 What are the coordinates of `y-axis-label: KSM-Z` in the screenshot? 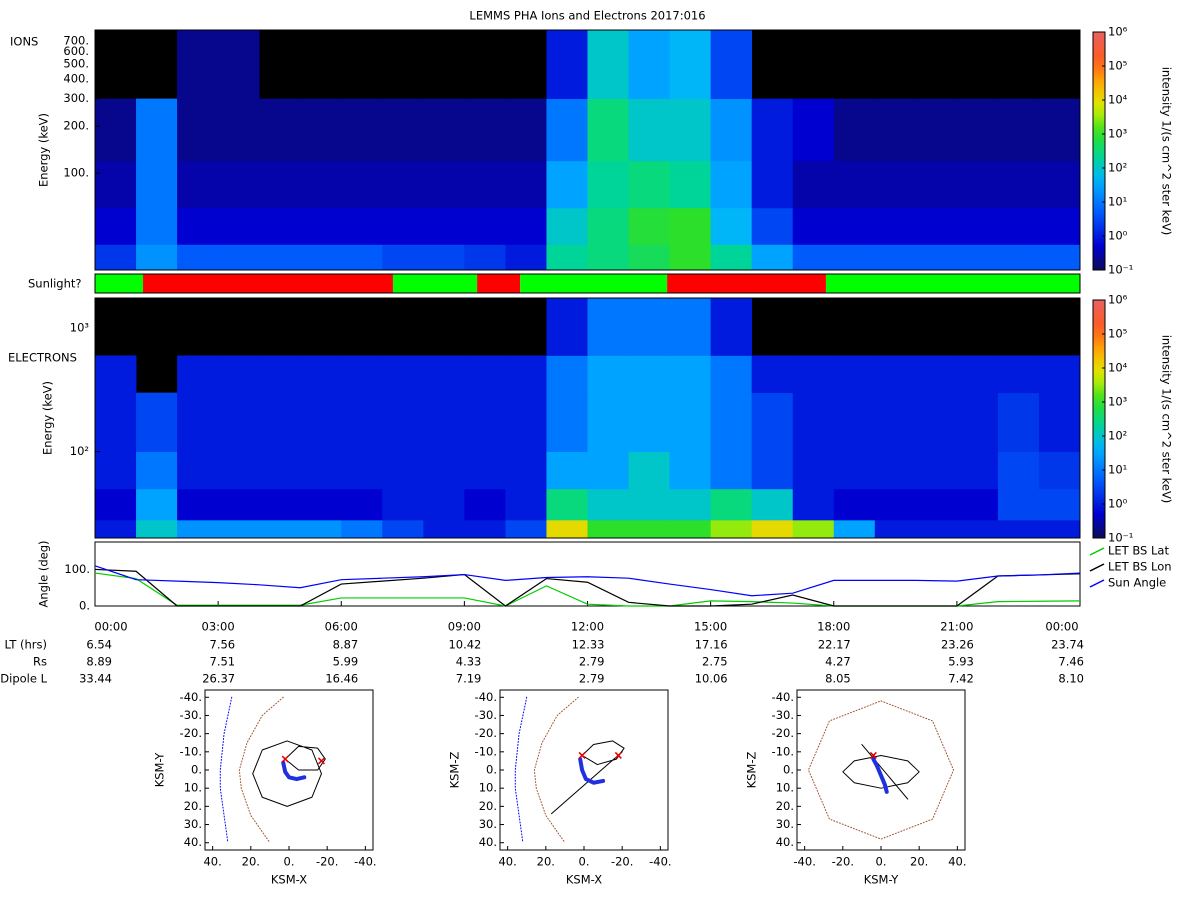 It's located at (455, 769).